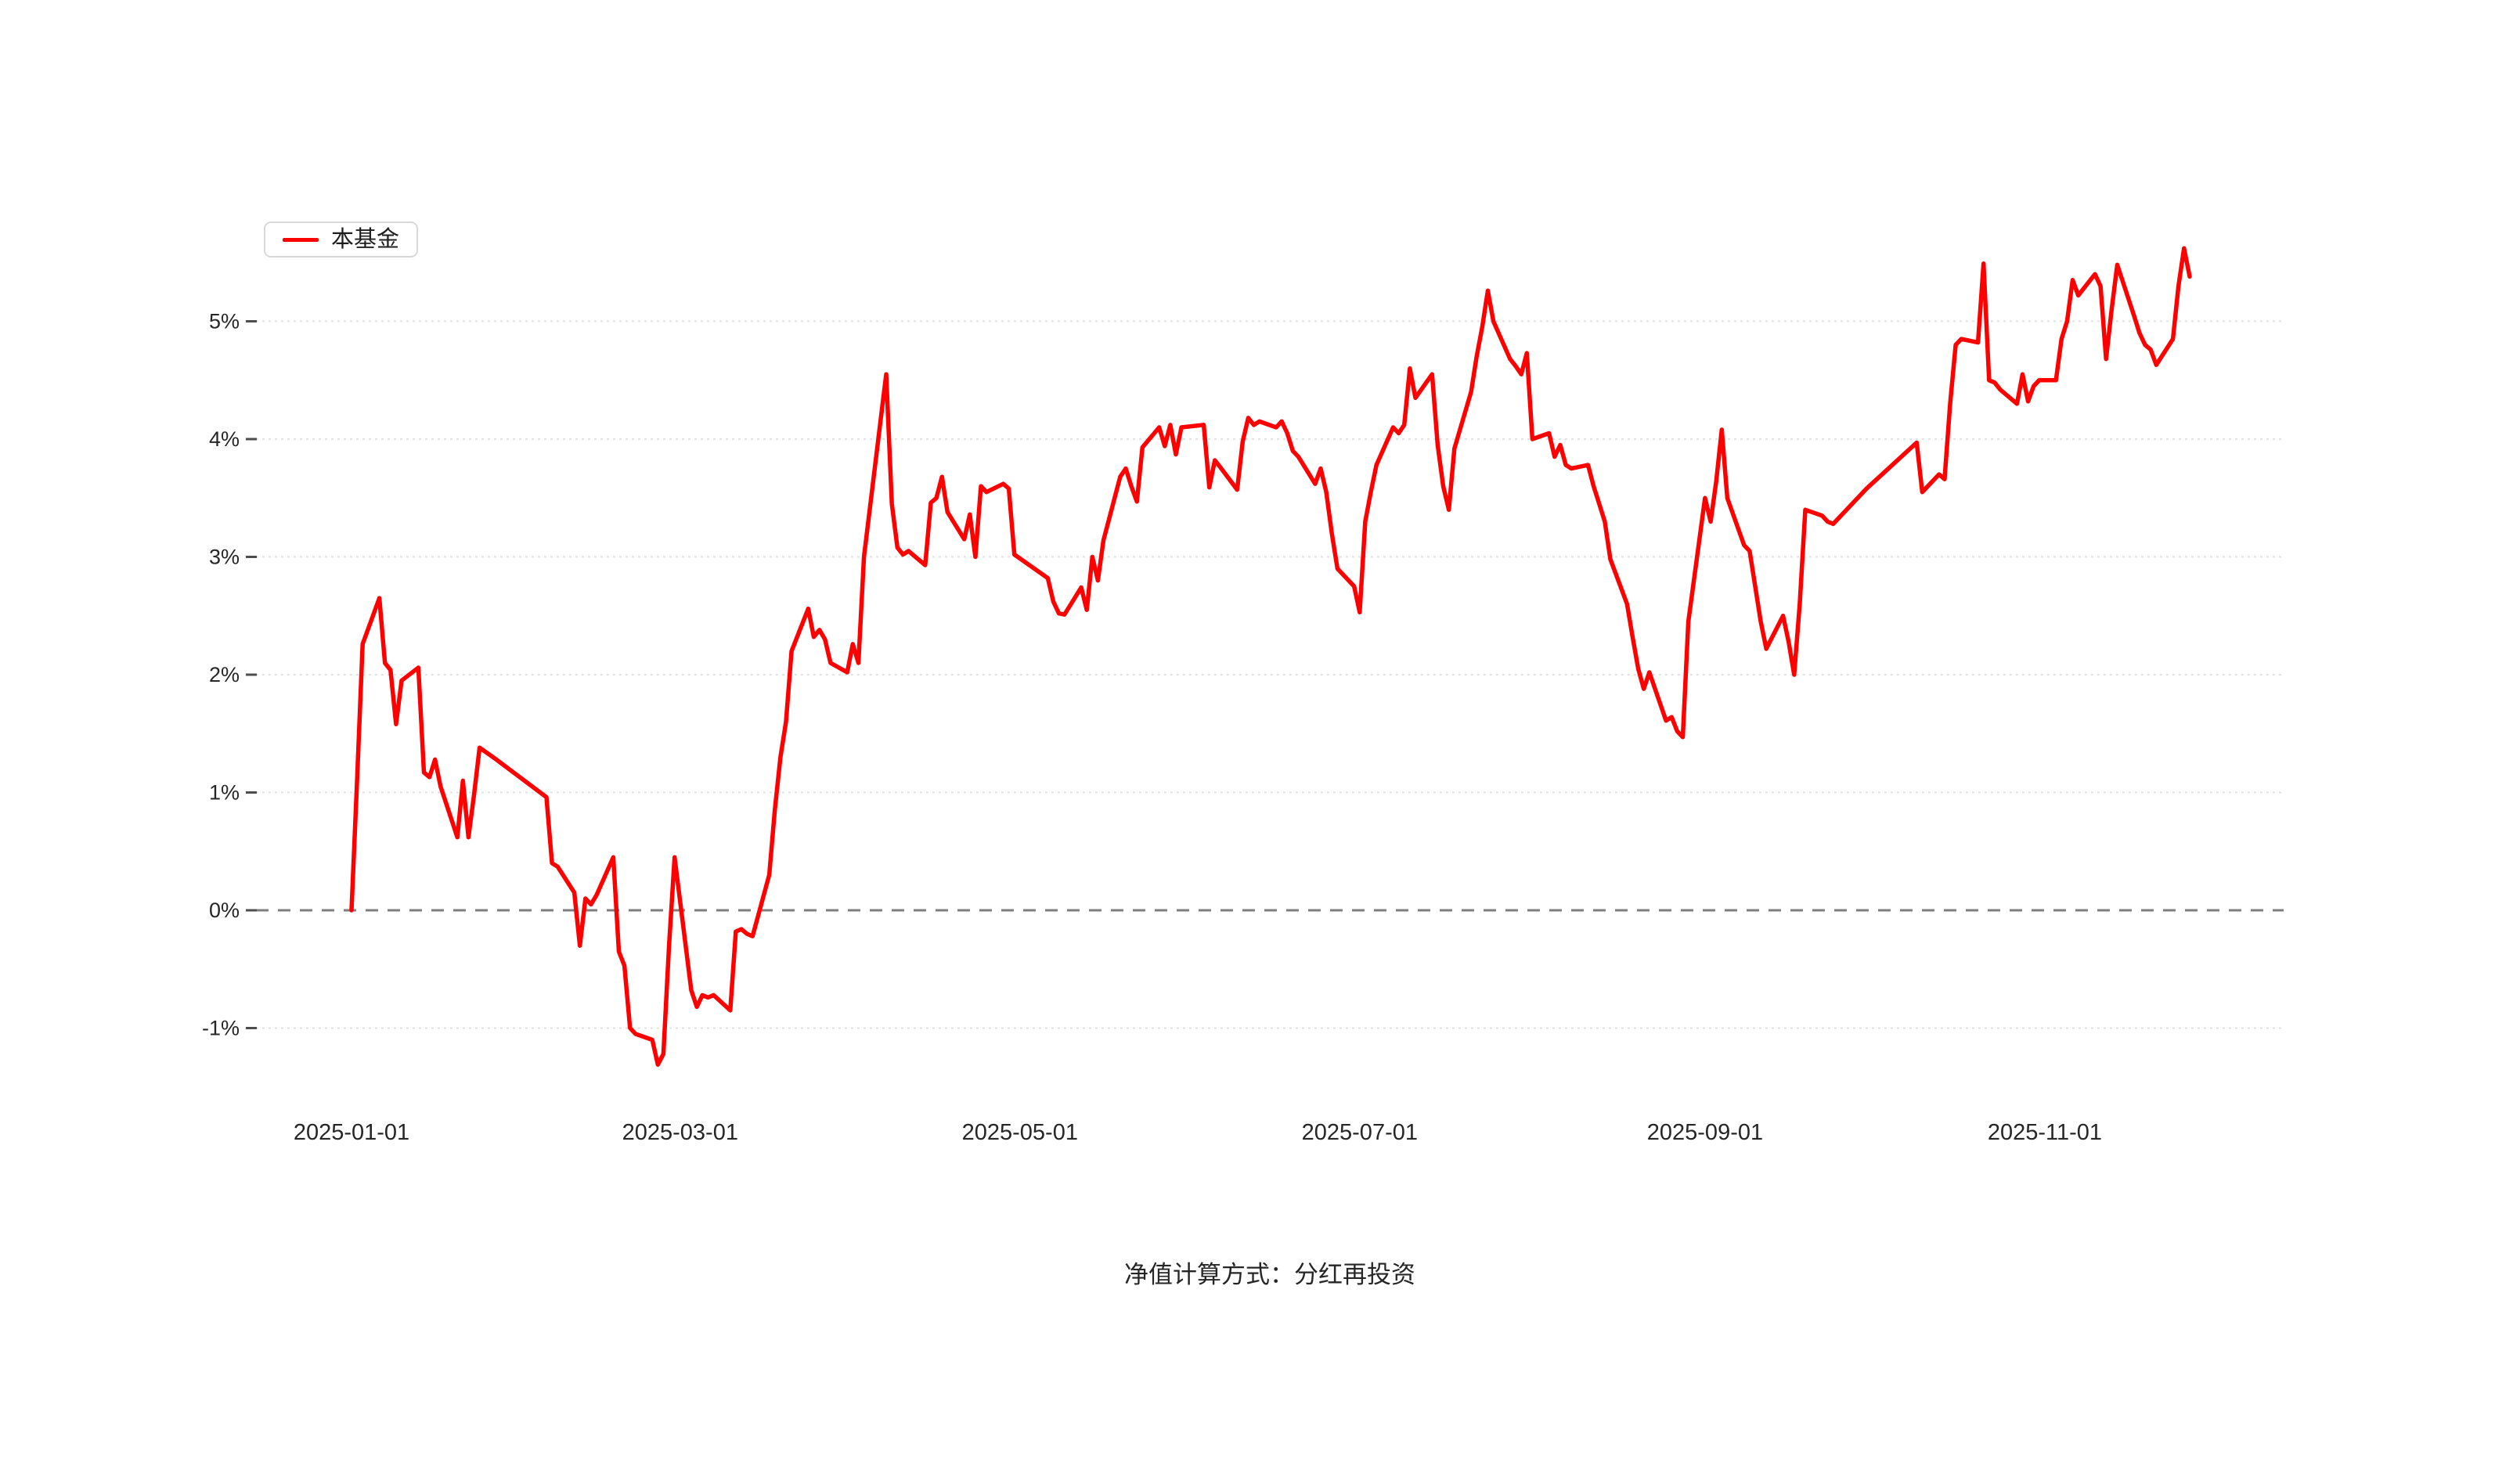  Describe the element at coordinates (1360, 1133) in the screenshot. I see `x-axis-label: 2025-07-01` at that location.